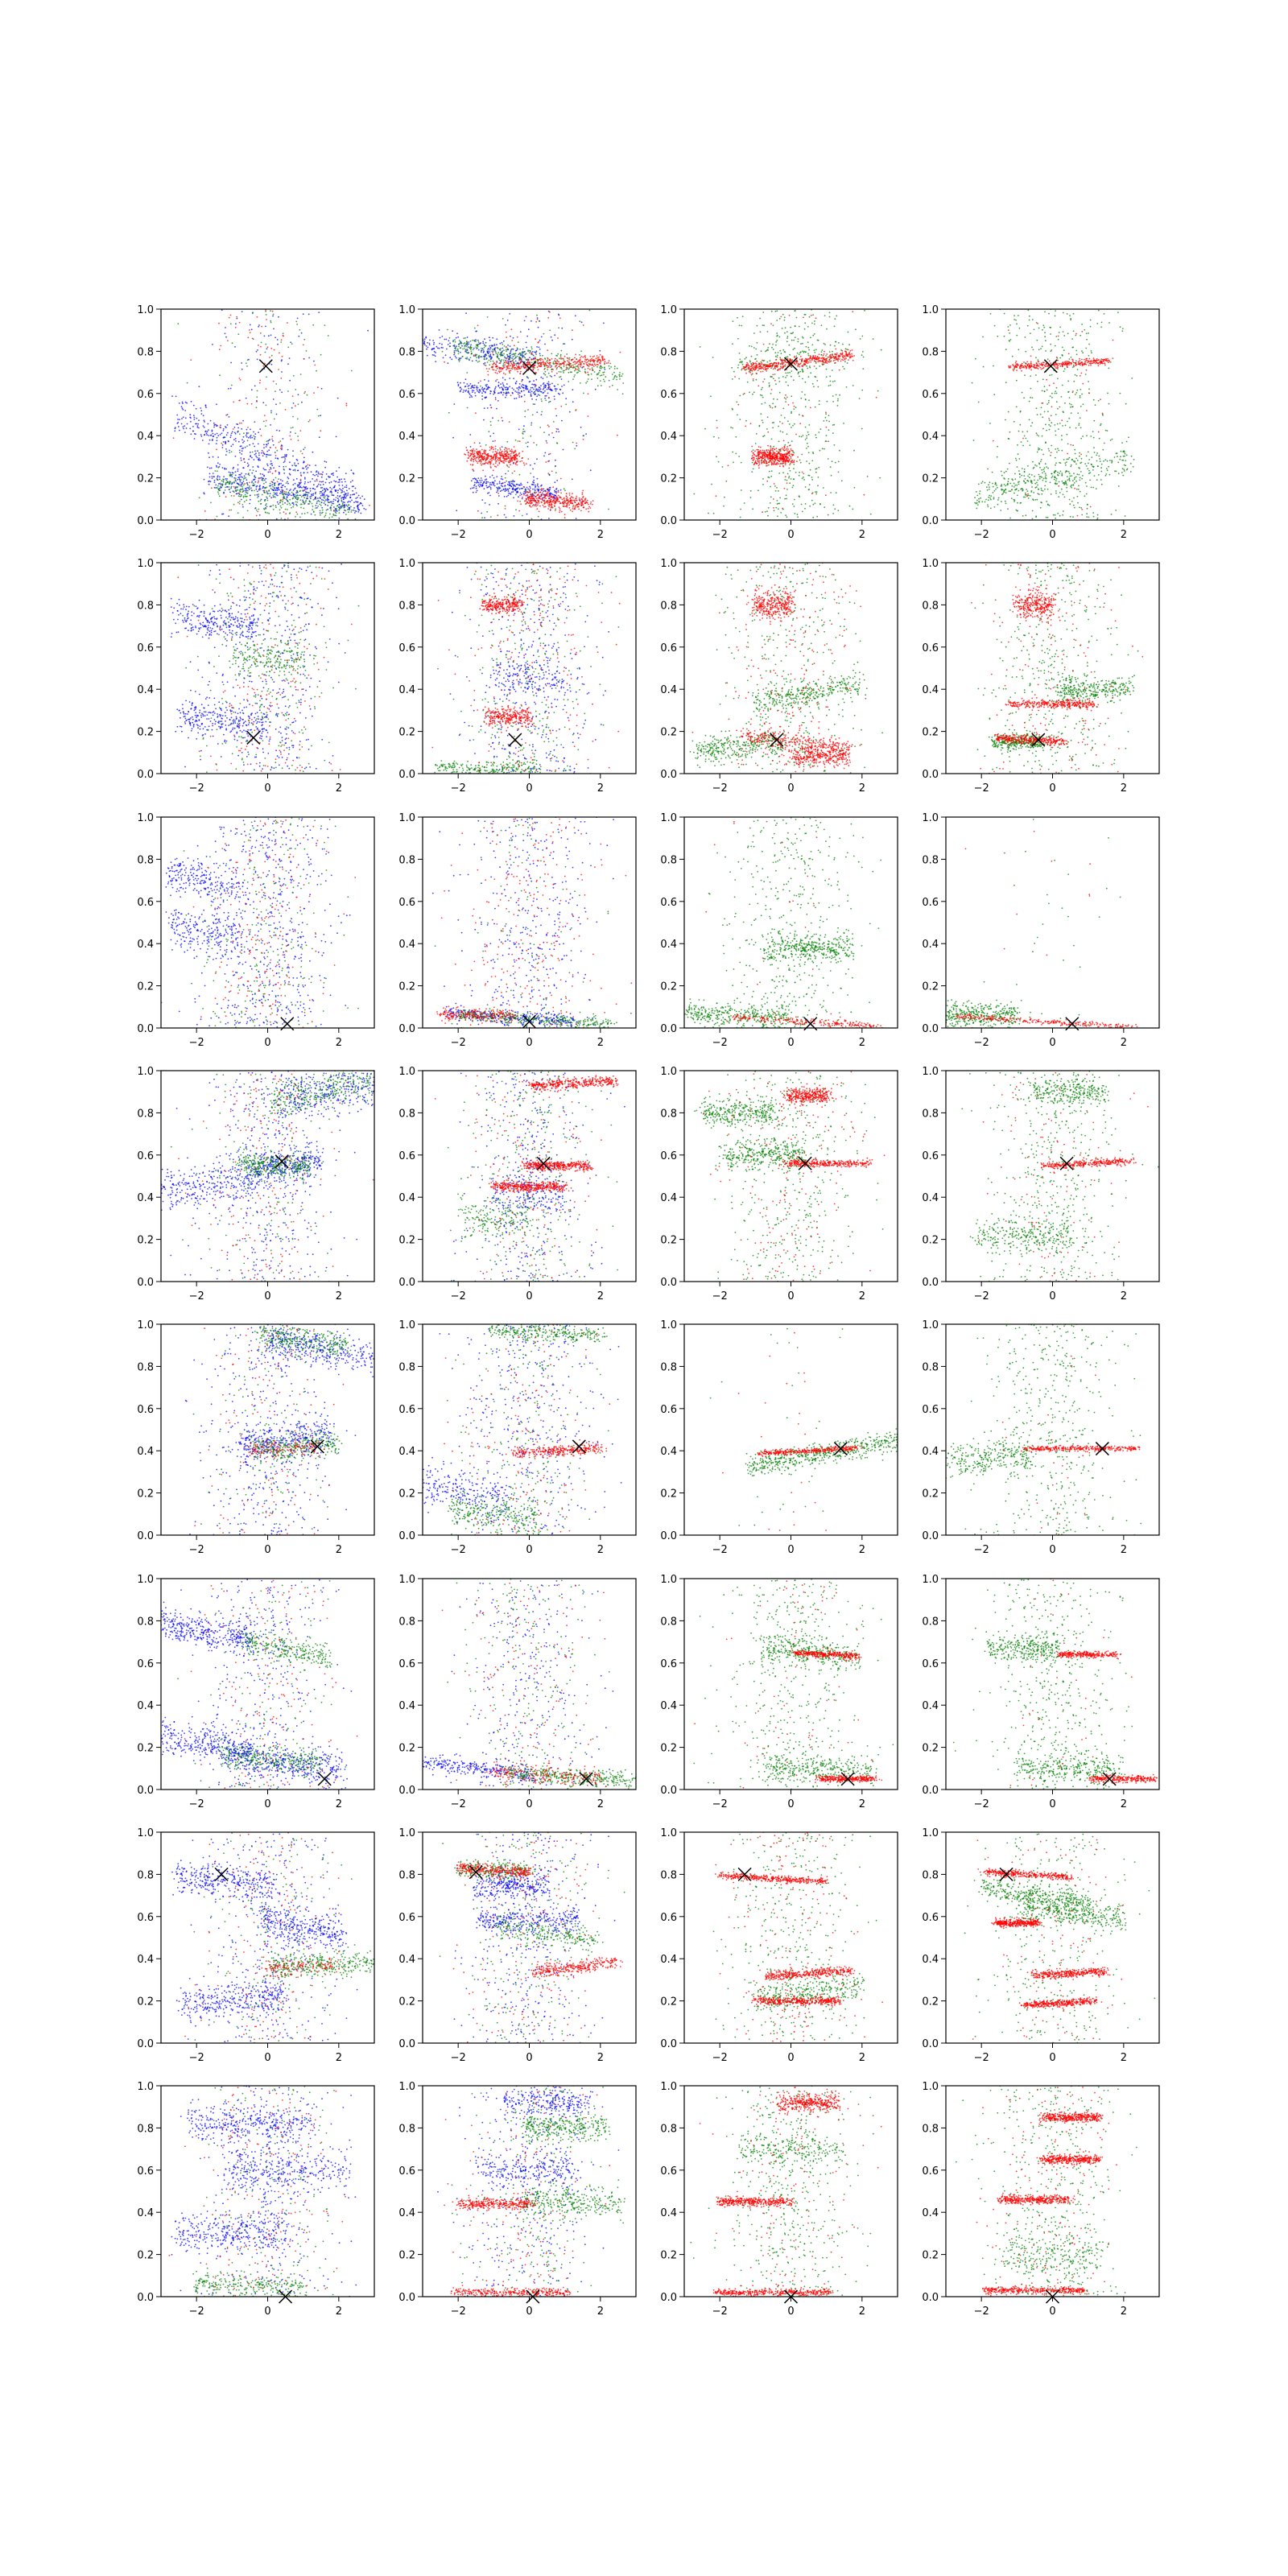  What do you see at coordinates (256, 1184) in the screenshot?
I see `subplot-r4-c1: −2 0 2 0.0 0.2 0.4 0.6 0.8 1.0` at bounding box center [256, 1184].